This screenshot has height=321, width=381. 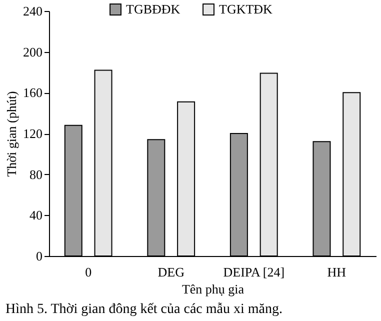 What do you see at coordinates (32, 133) in the screenshot?
I see `y-tick-label: 120` at bounding box center [32, 133].